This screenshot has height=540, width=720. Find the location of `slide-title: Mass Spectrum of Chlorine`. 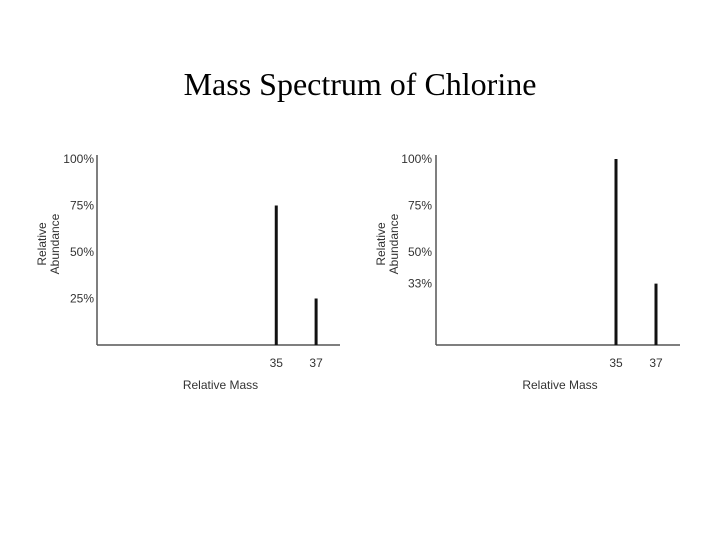

slide-title: Mass Spectrum of Chlorine is located at coordinates (360, 84).